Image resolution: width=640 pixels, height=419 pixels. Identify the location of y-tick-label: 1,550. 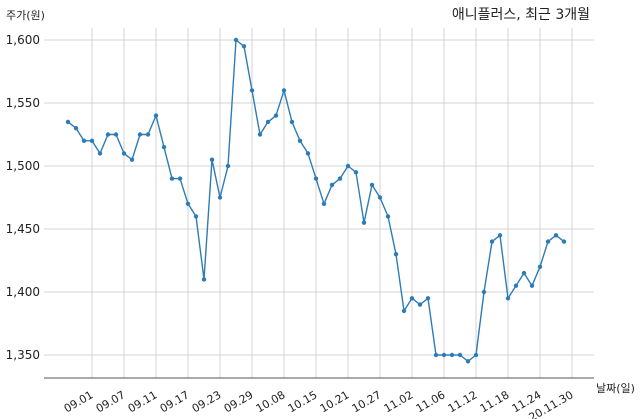
(23, 103).